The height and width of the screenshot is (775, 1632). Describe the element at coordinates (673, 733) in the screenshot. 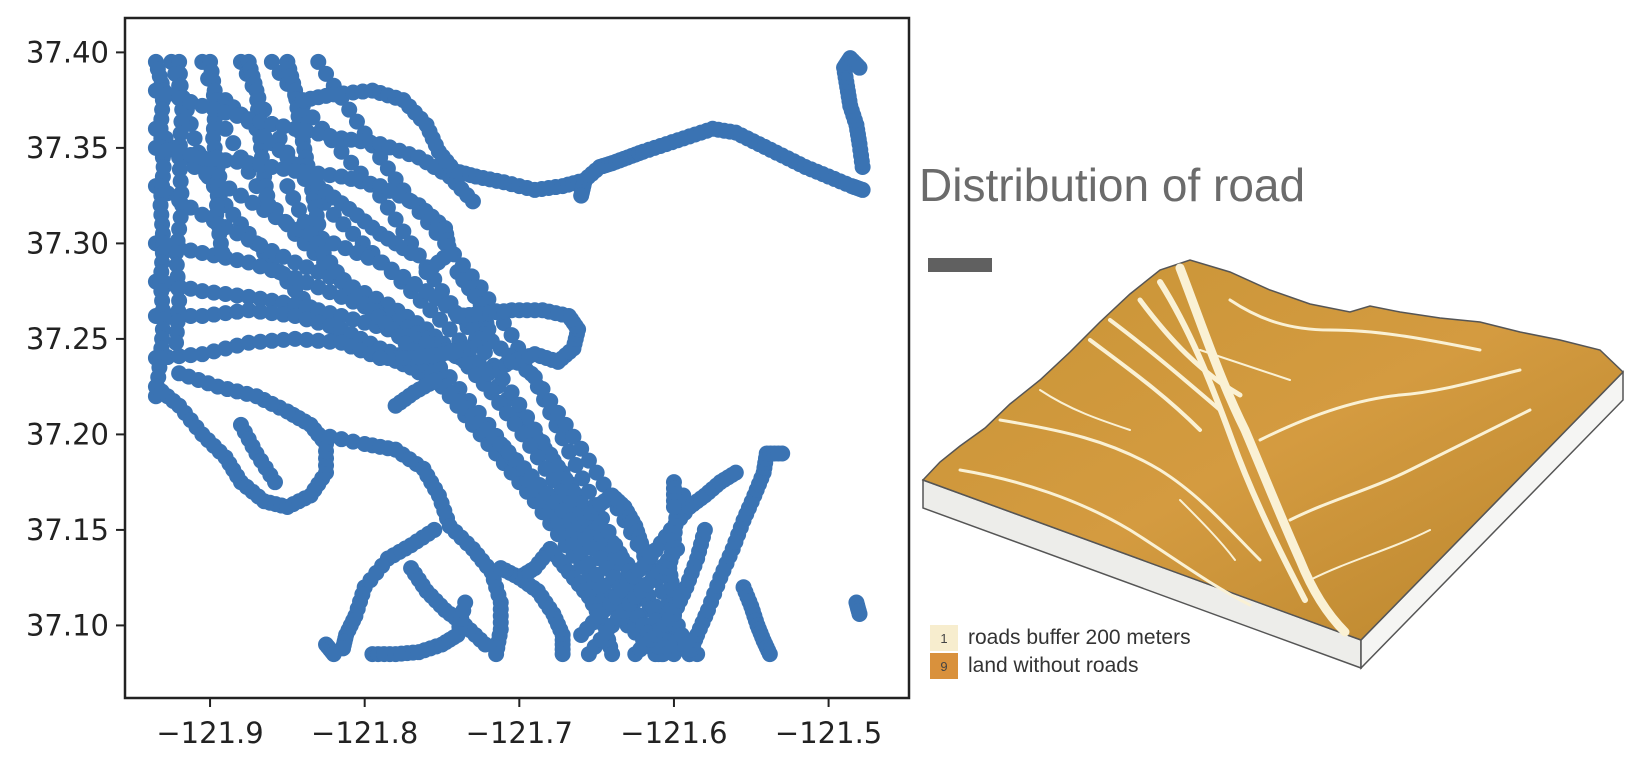

I see `x-tick-label: −121.6` at that location.